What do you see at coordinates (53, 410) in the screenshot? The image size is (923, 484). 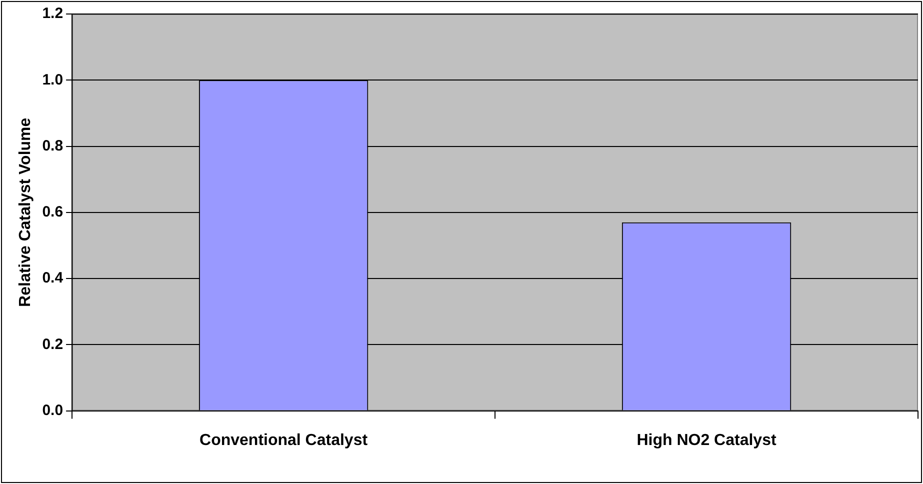 I see `y-tick-label: 0.0` at bounding box center [53, 410].